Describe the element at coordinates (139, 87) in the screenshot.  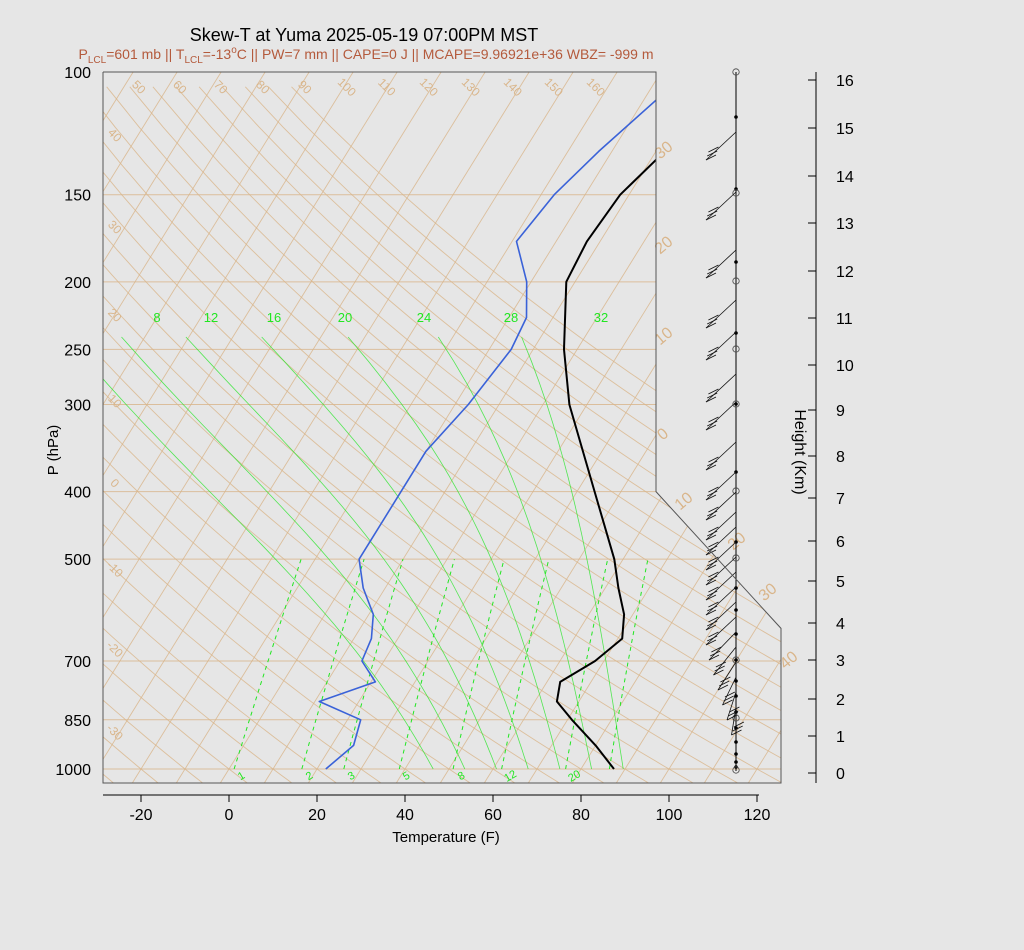
I see `isotherm-label: 50` at that location.